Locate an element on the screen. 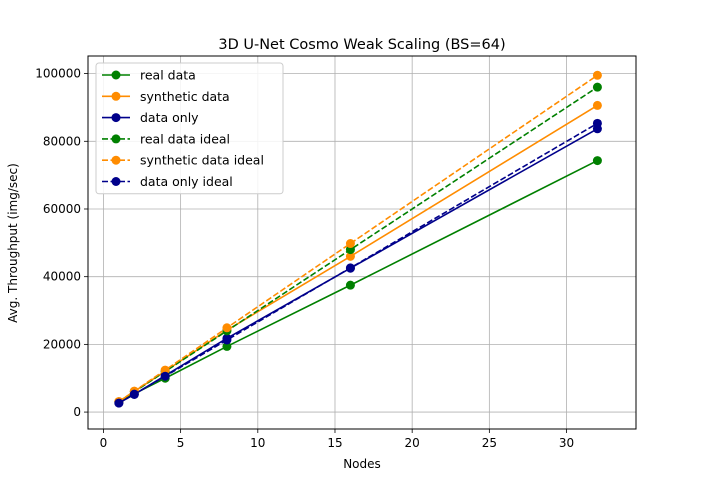 The width and height of the screenshot is (707, 484). legend-label: synthetic data is located at coordinates (185, 96).